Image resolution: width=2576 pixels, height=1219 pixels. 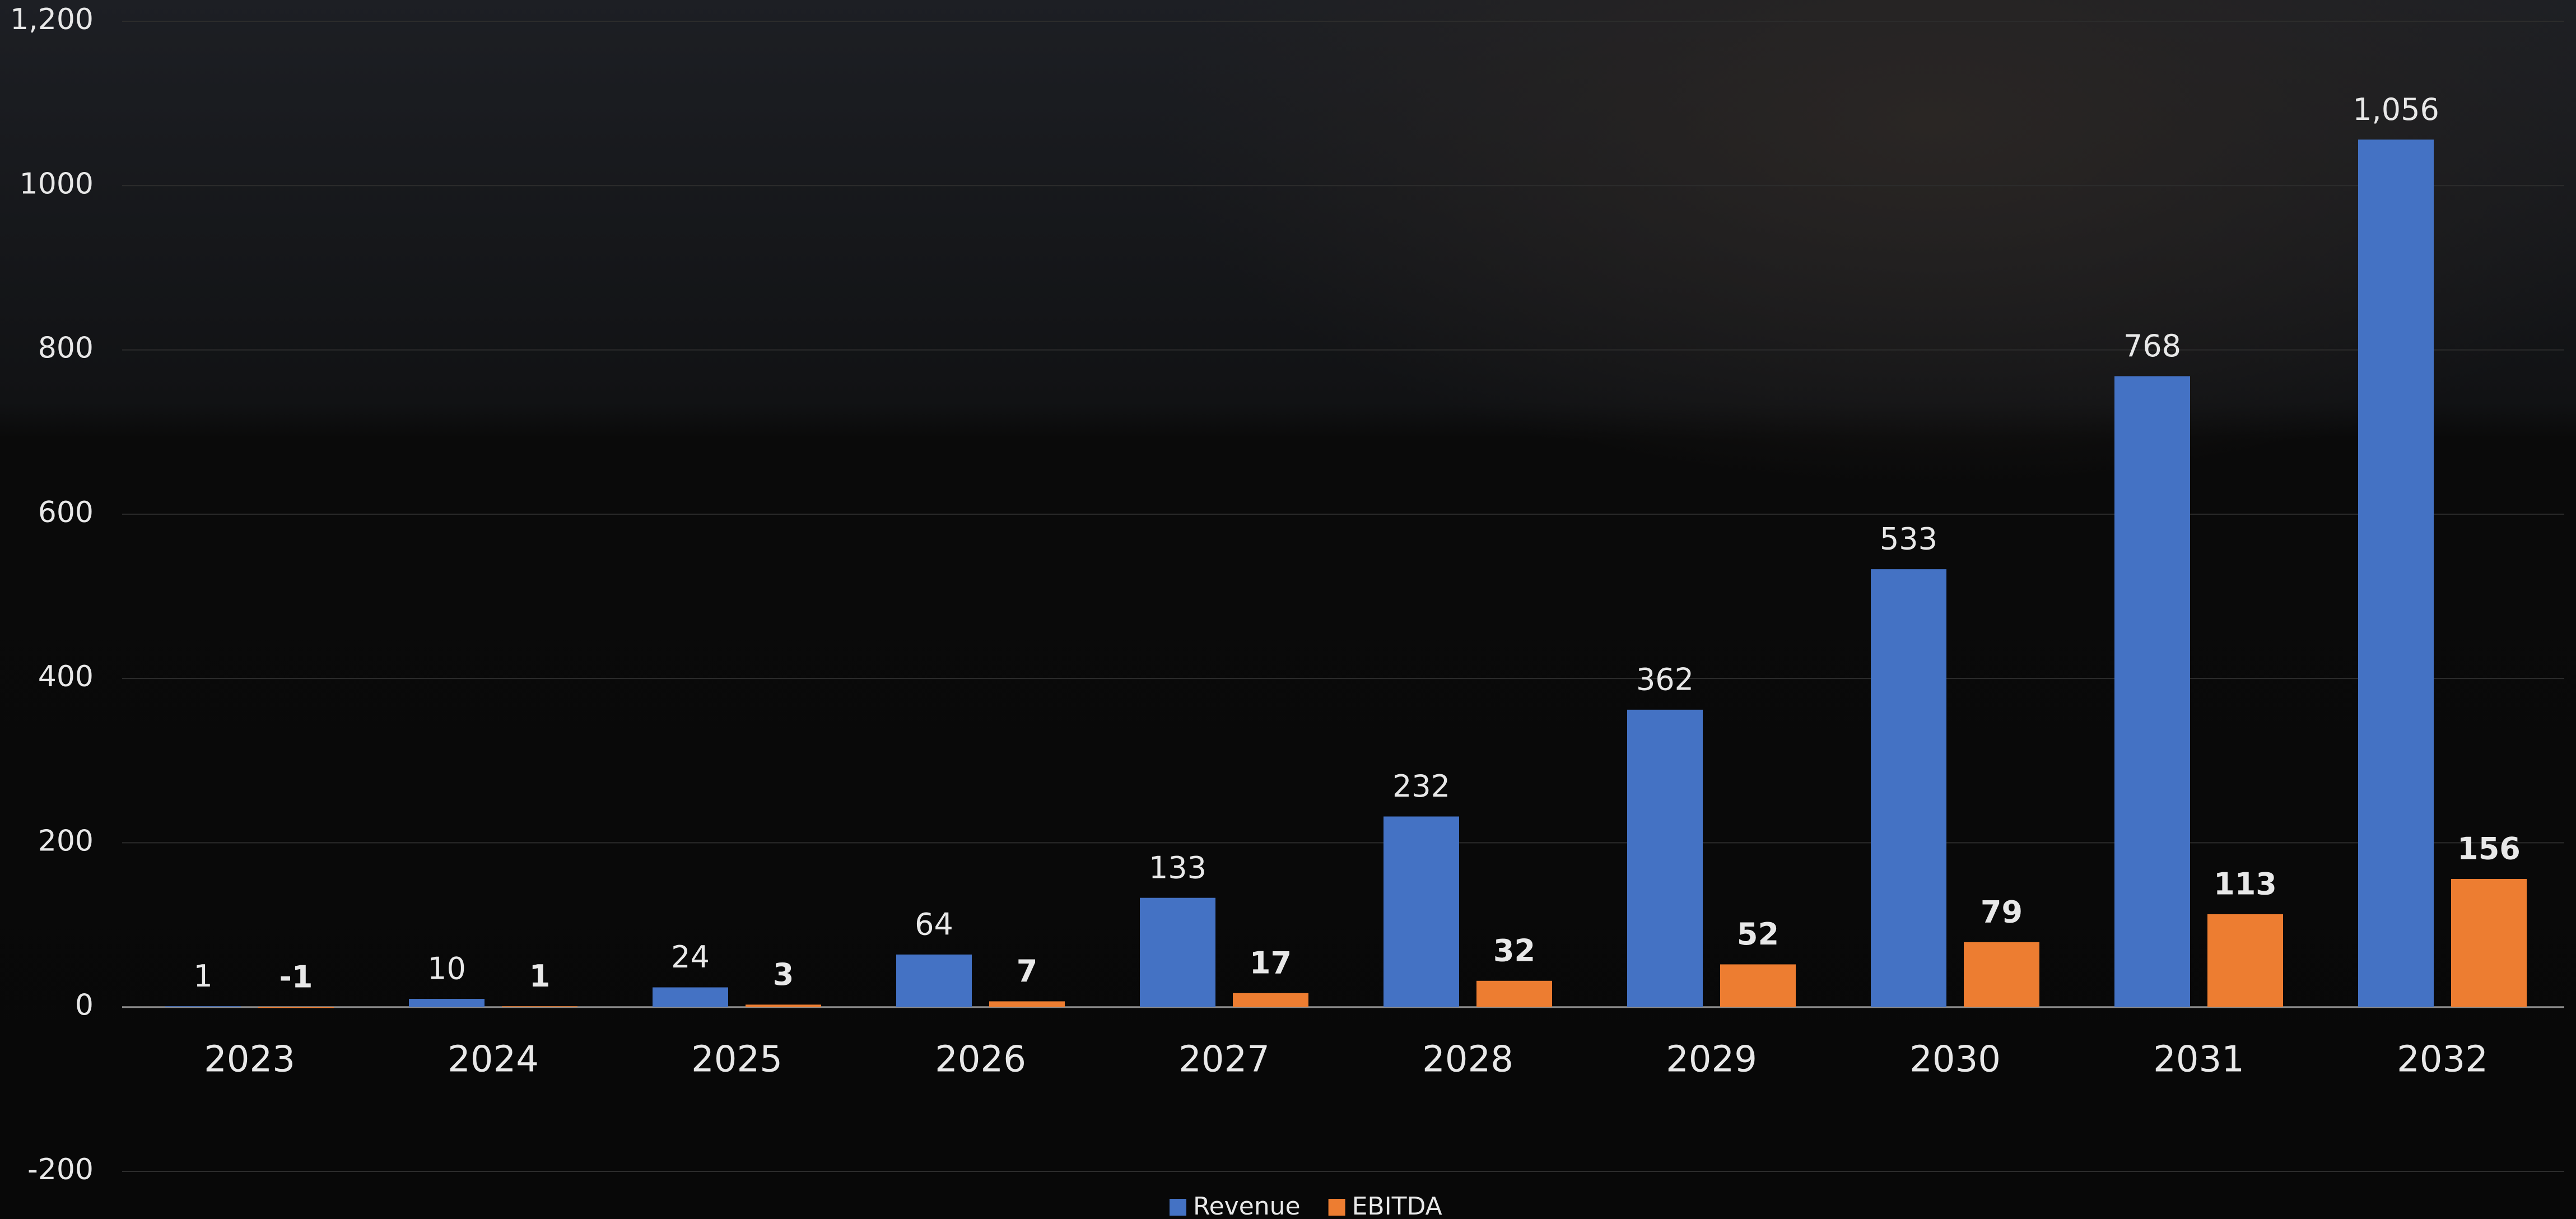 I want to click on x-tick-label: 2024, so click(x=493, y=1060).